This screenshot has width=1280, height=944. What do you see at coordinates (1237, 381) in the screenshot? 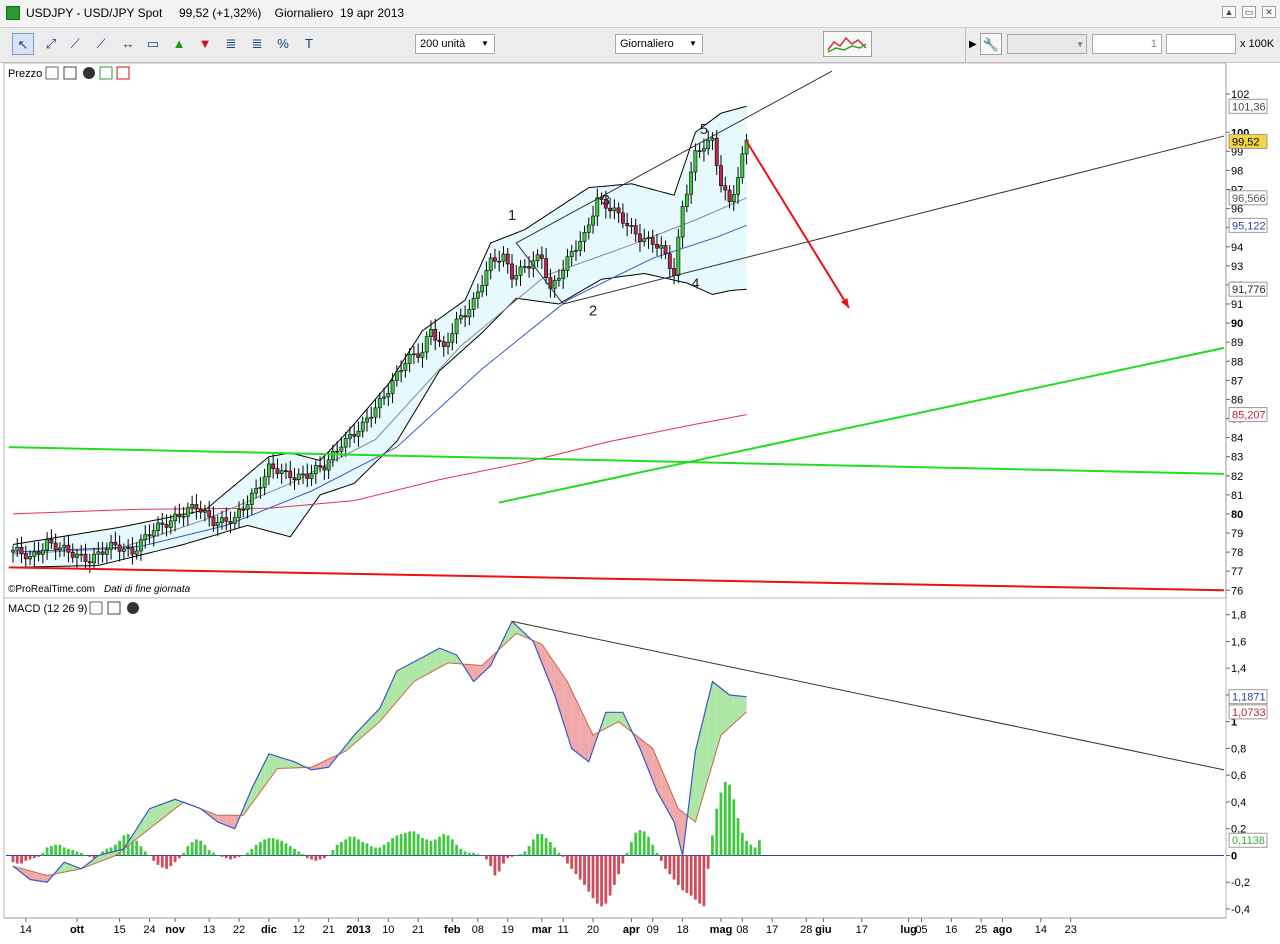
I see `y-tick-label-87: 87` at bounding box center [1237, 381].